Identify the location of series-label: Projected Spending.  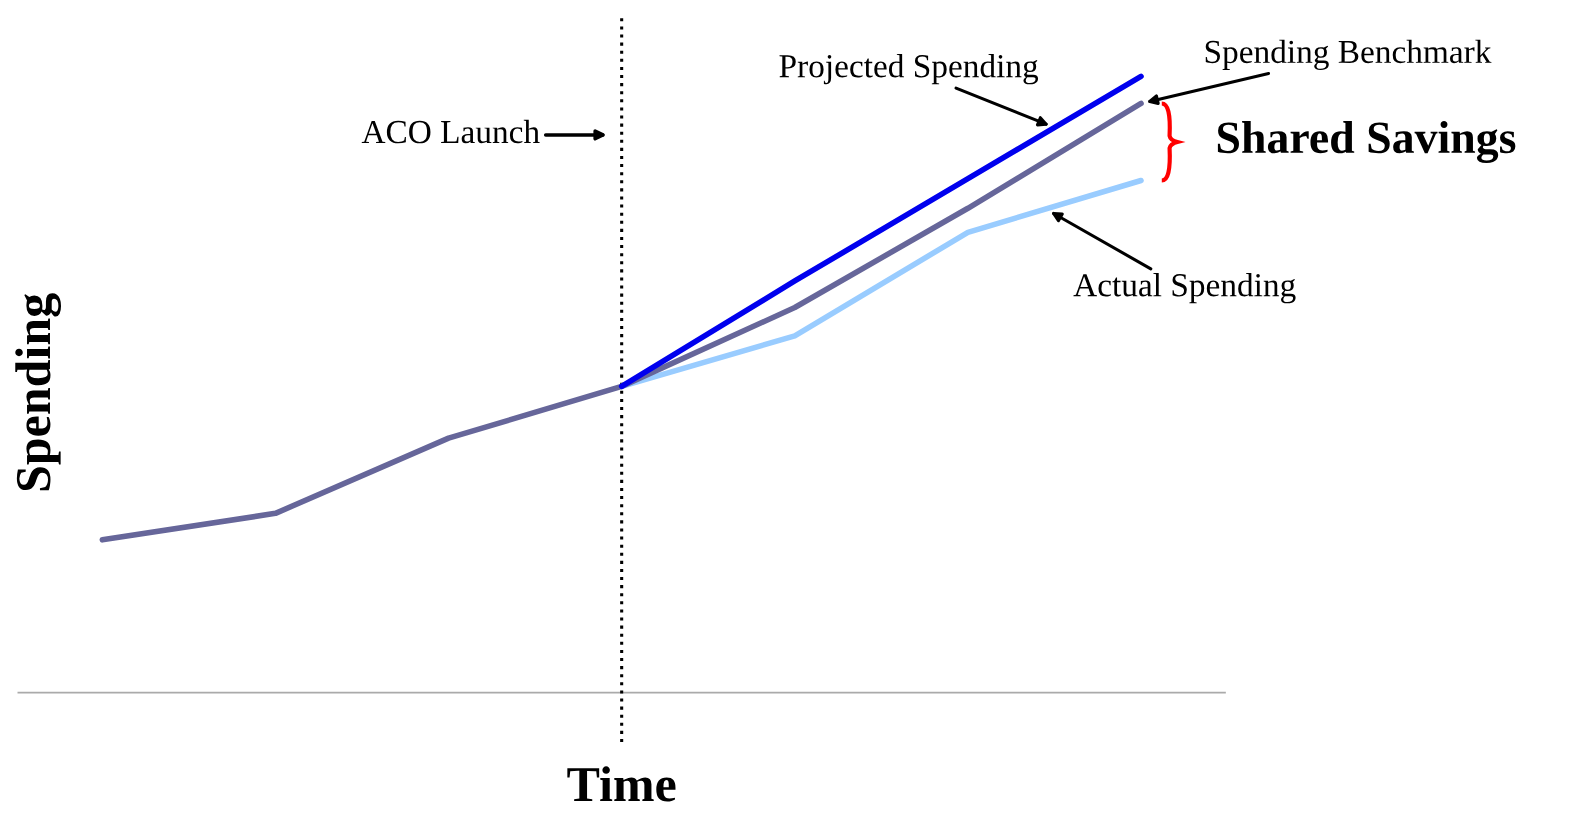
(909, 69).